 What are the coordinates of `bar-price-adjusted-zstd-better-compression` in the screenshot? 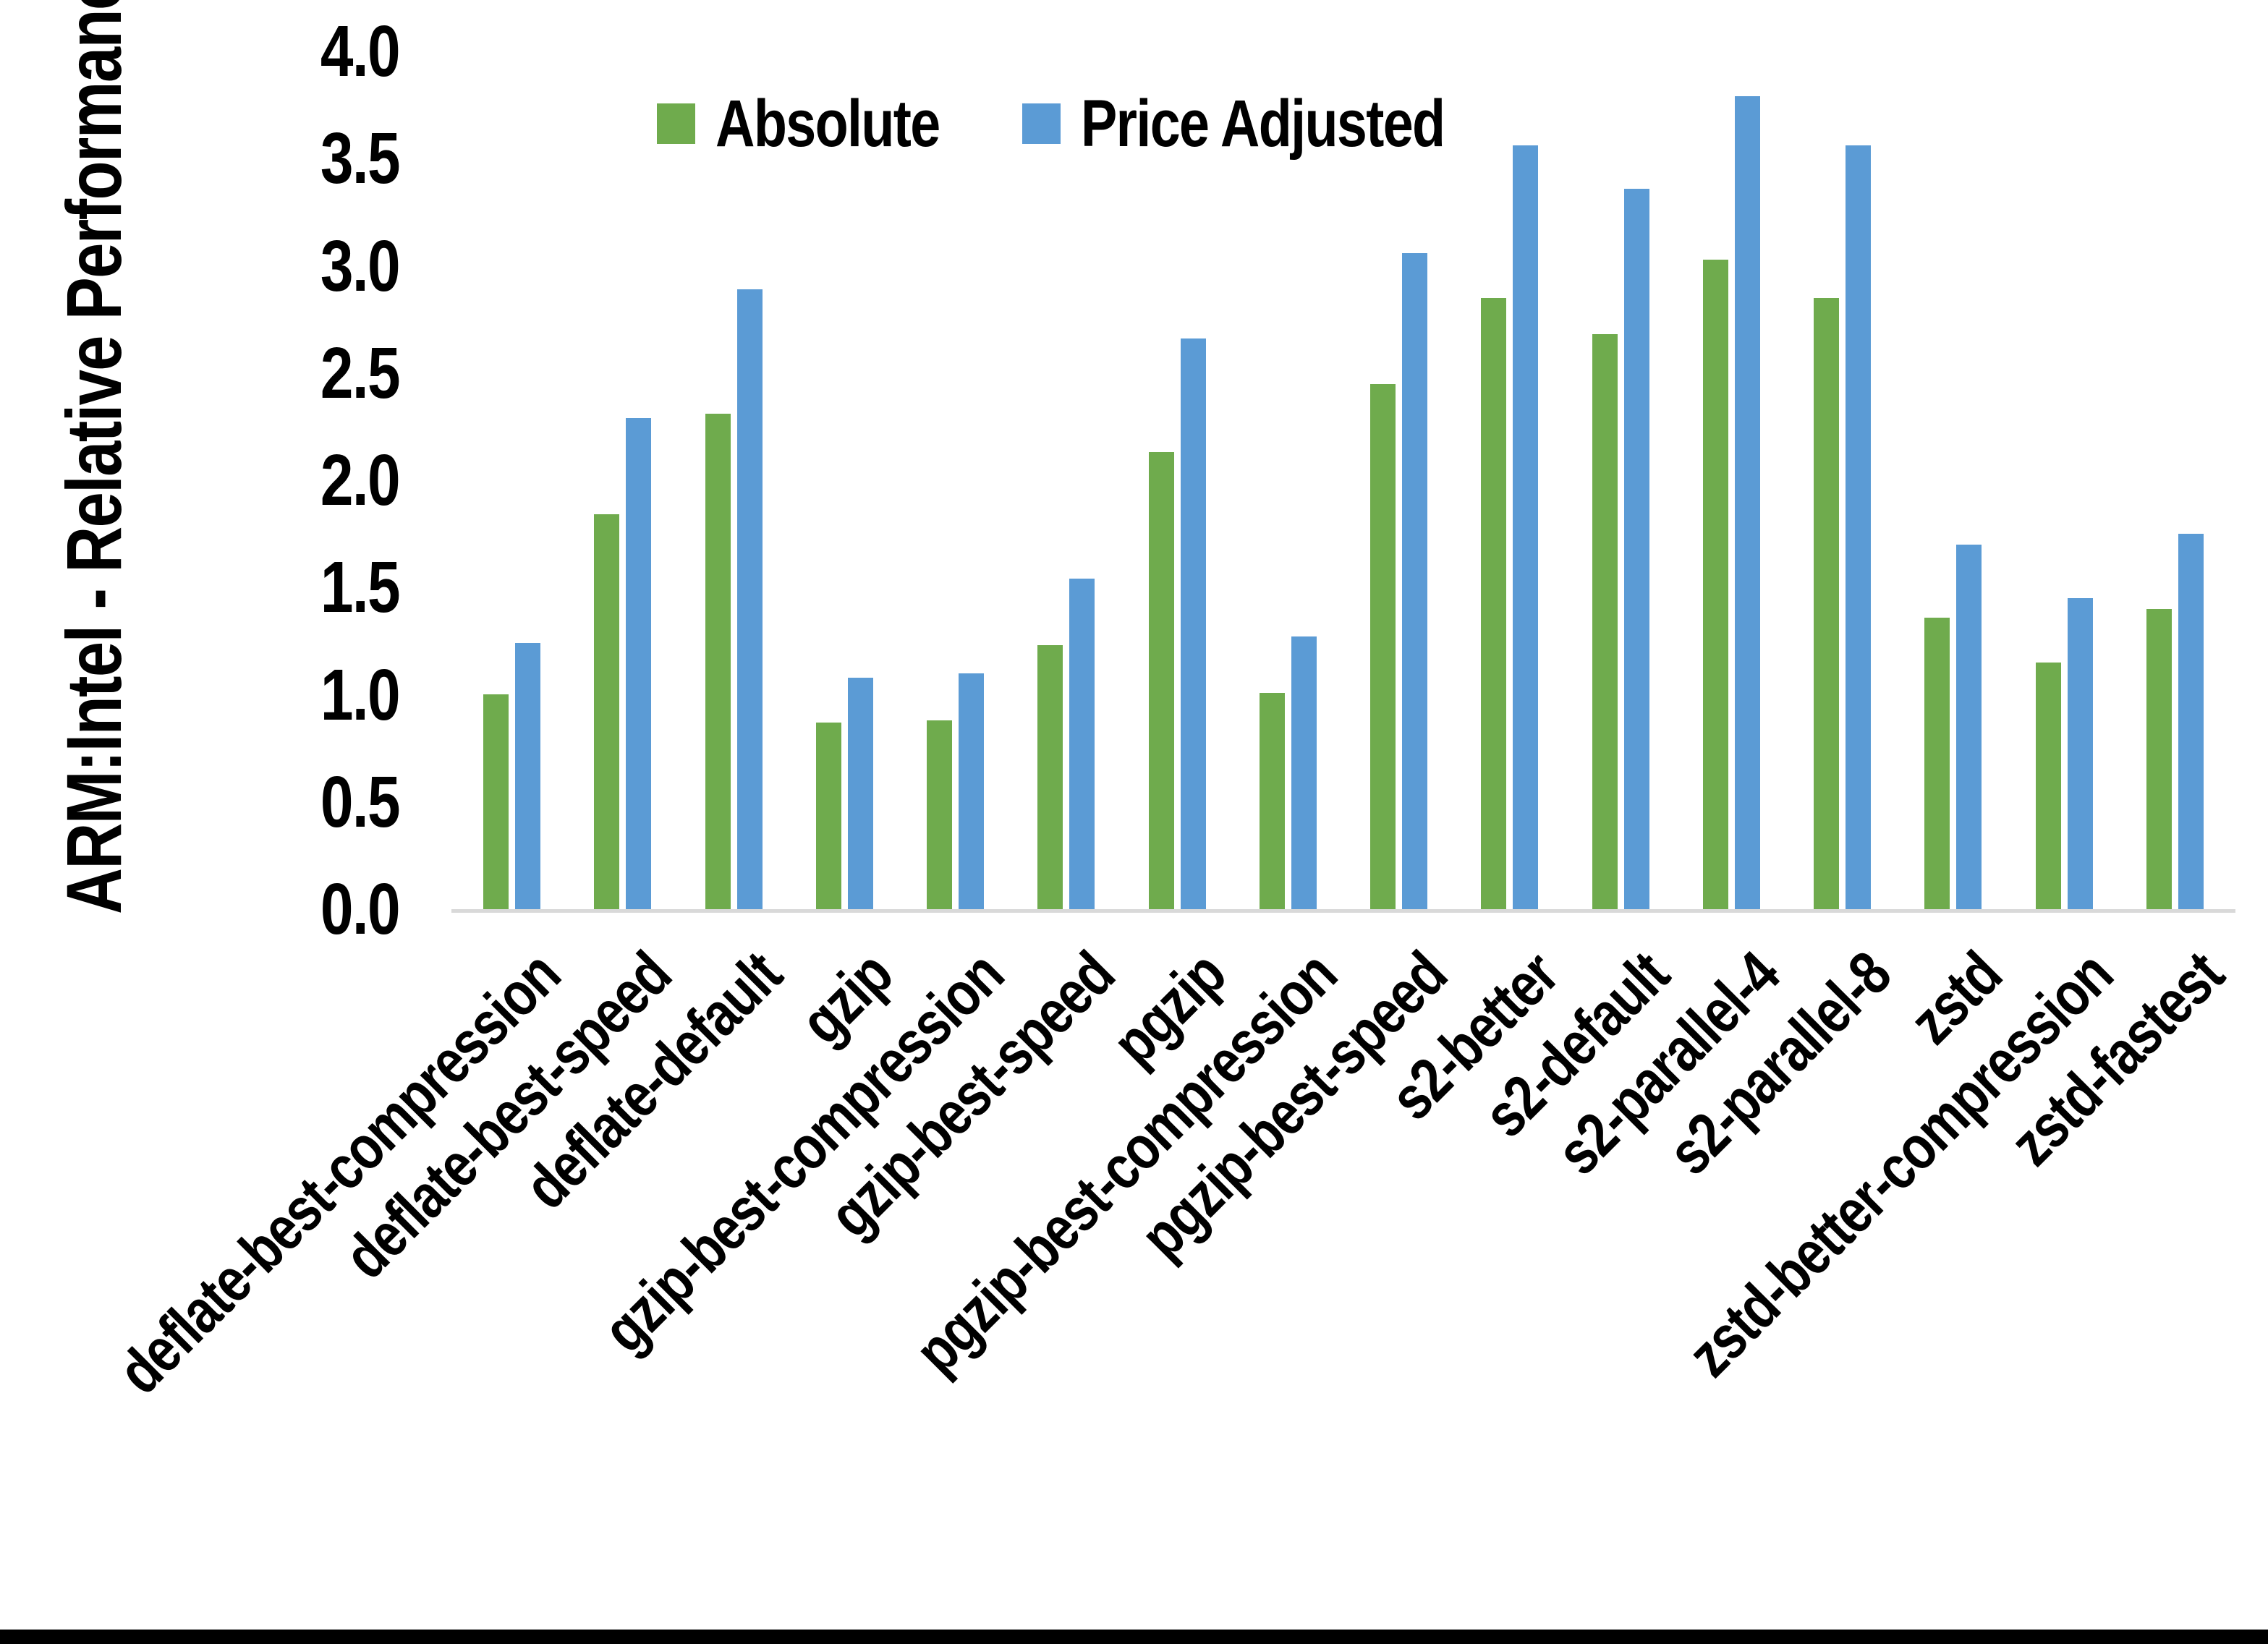 It's located at (2080, 753).